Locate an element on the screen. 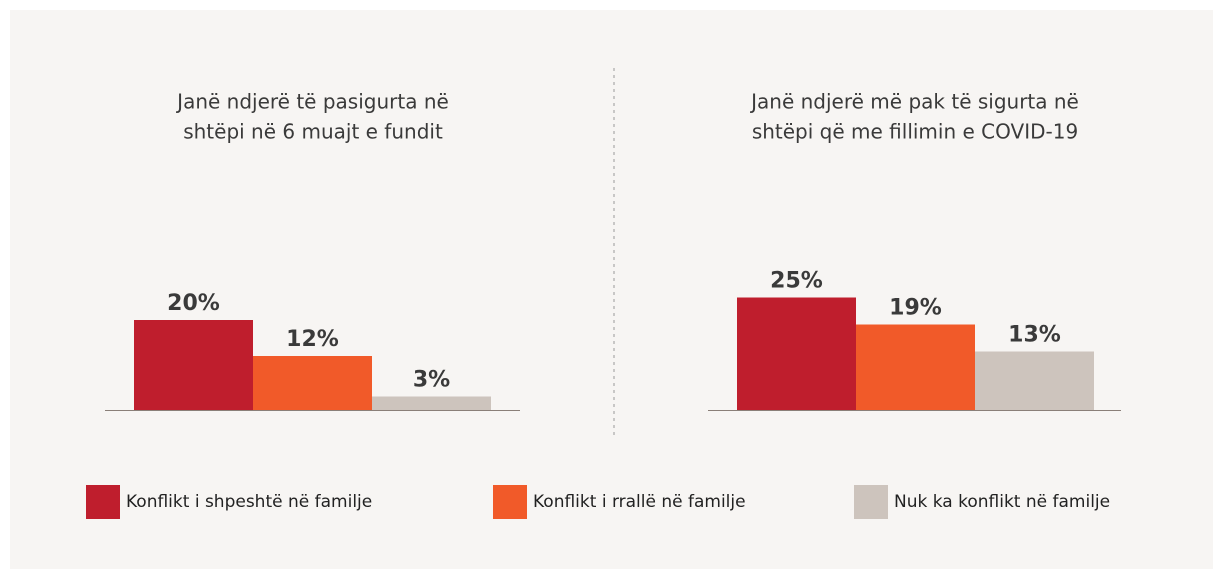  value-label: 3% is located at coordinates (431, 380).